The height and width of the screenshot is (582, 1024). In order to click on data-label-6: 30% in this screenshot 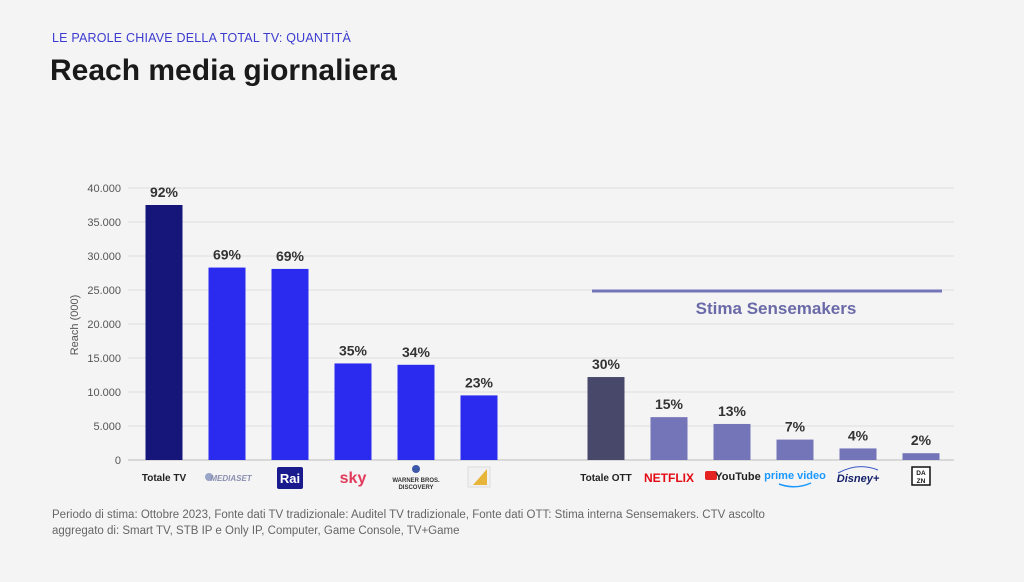, I will do `click(606, 364)`.